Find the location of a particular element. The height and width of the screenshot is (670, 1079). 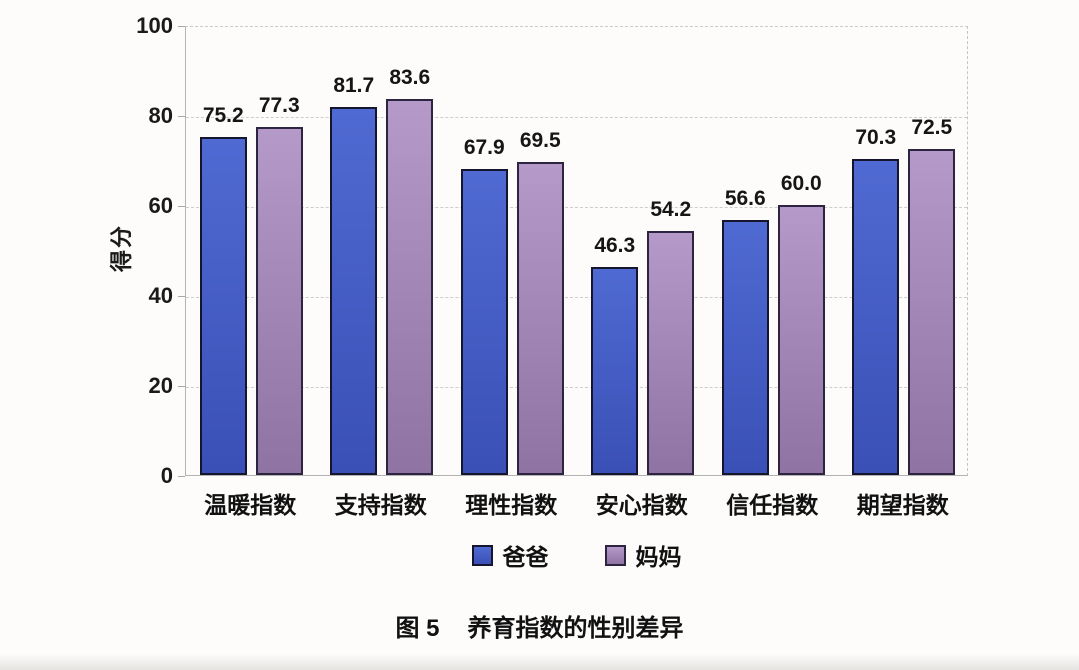

scan-edge-artifact is located at coordinates (539, 662).